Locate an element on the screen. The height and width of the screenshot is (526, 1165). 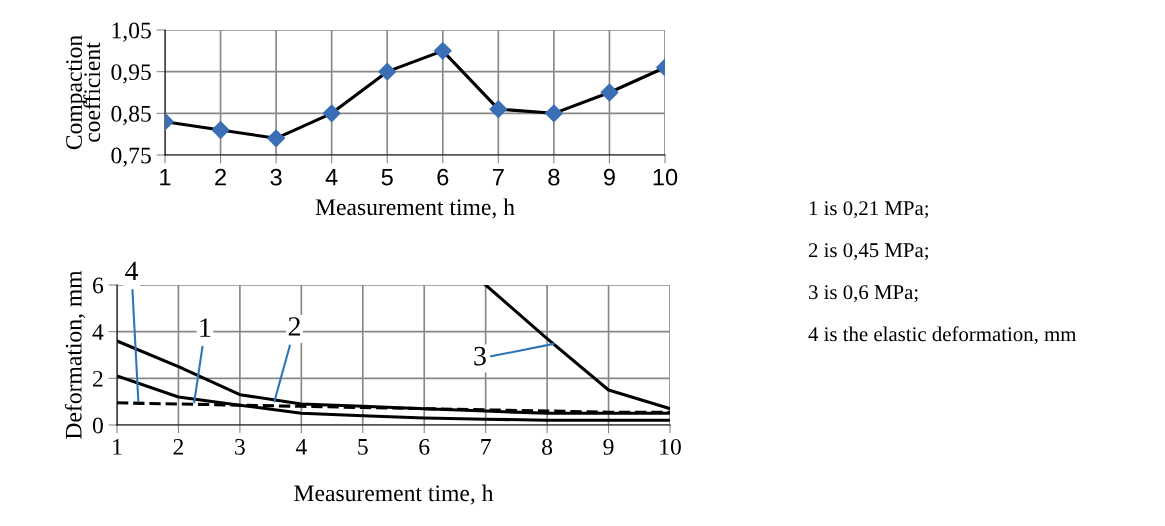
text: 4 is the elastic deformation, mm is located at coordinates (942, 335).